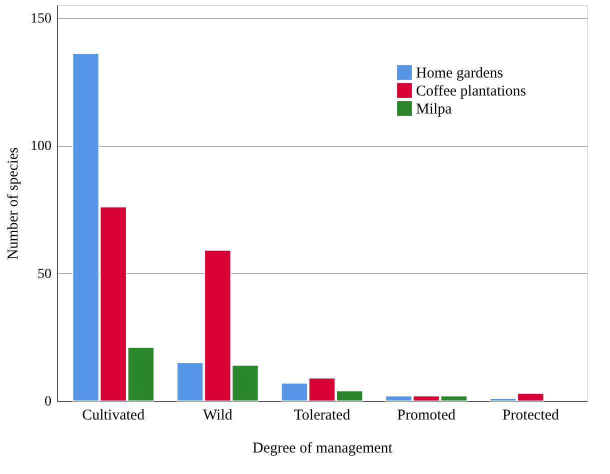 The width and height of the screenshot is (610, 474). What do you see at coordinates (48, 402) in the screenshot?
I see `y-tick-label: 0` at bounding box center [48, 402].